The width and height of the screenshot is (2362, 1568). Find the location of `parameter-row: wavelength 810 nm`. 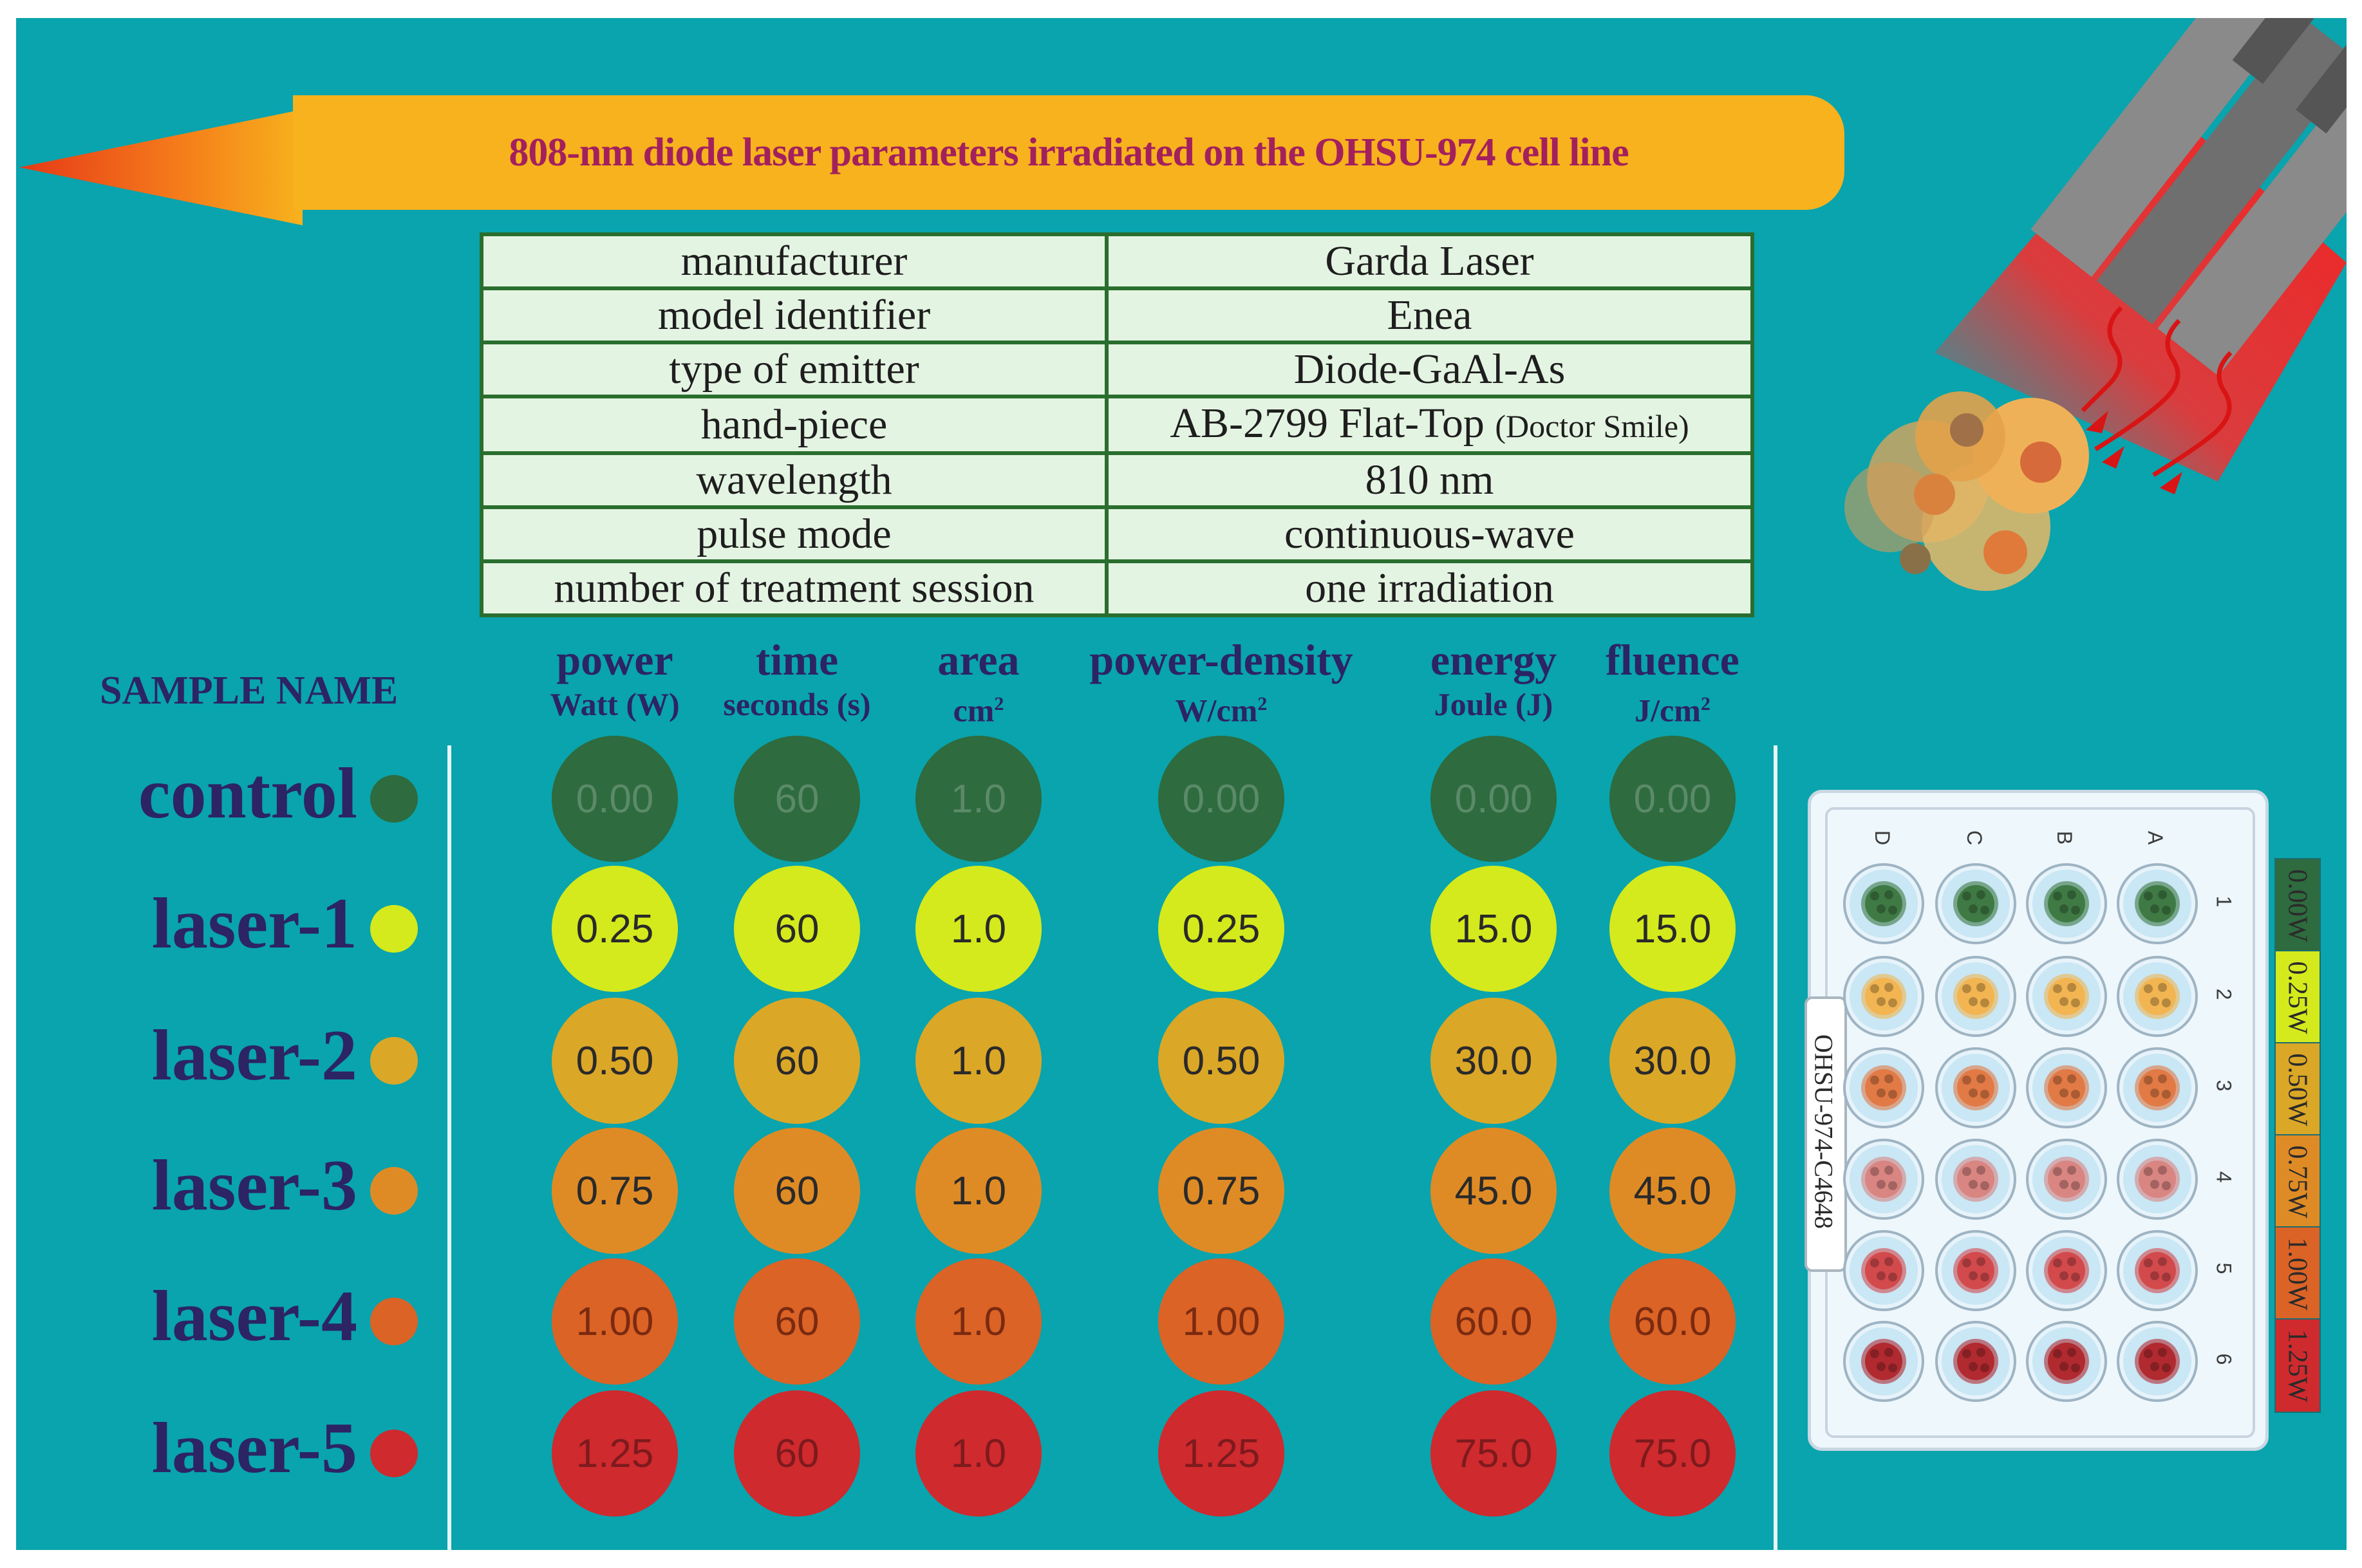

parameter-row: wavelength 810 nm is located at coordinates (1117, 480).